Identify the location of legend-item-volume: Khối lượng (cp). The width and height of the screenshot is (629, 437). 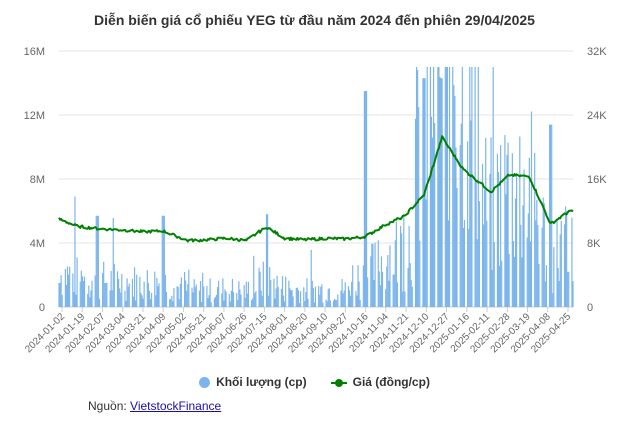
(253, 382).